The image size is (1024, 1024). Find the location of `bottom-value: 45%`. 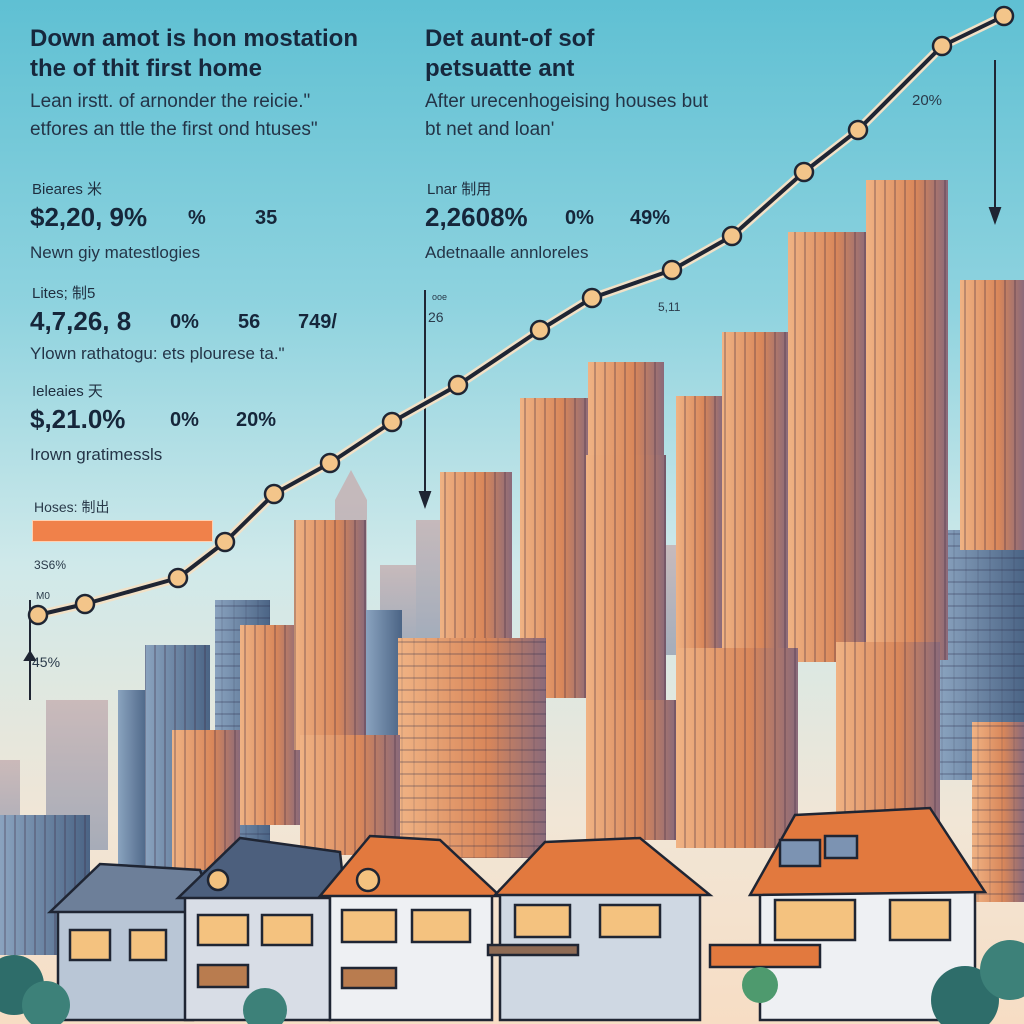

bottom-value: 45% is located at coordinates (46, 662).